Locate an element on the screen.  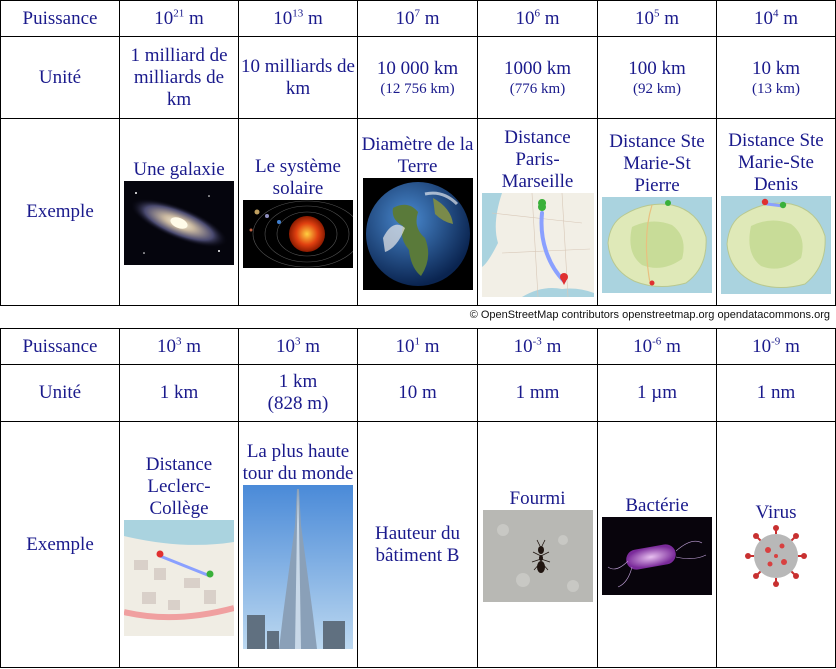
unit-cell: 10 m is located at coordinates (417, 393).